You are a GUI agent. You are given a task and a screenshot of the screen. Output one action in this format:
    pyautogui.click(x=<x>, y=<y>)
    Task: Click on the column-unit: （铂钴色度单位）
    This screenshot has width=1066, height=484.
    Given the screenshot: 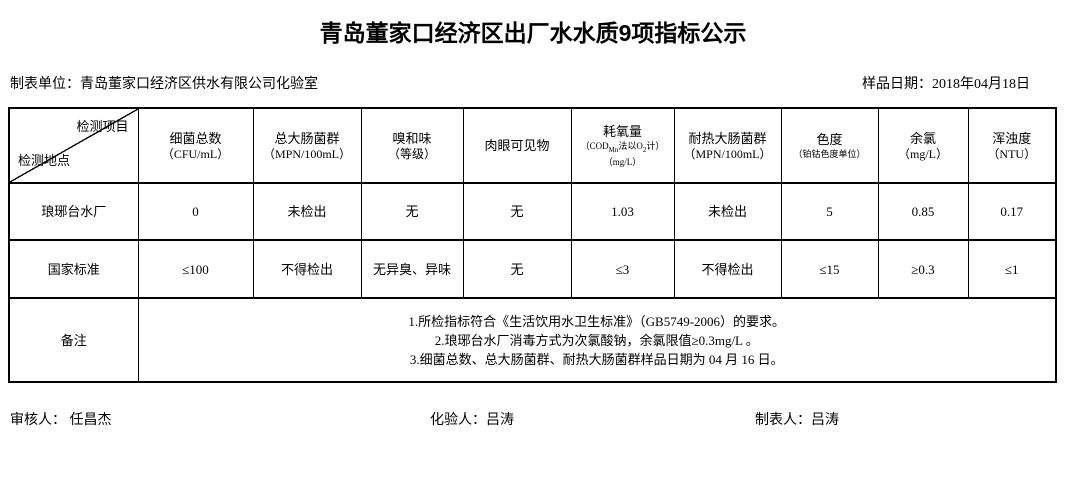 What is the action you would take?
    pyautogui.click(x=829, y=154)
    